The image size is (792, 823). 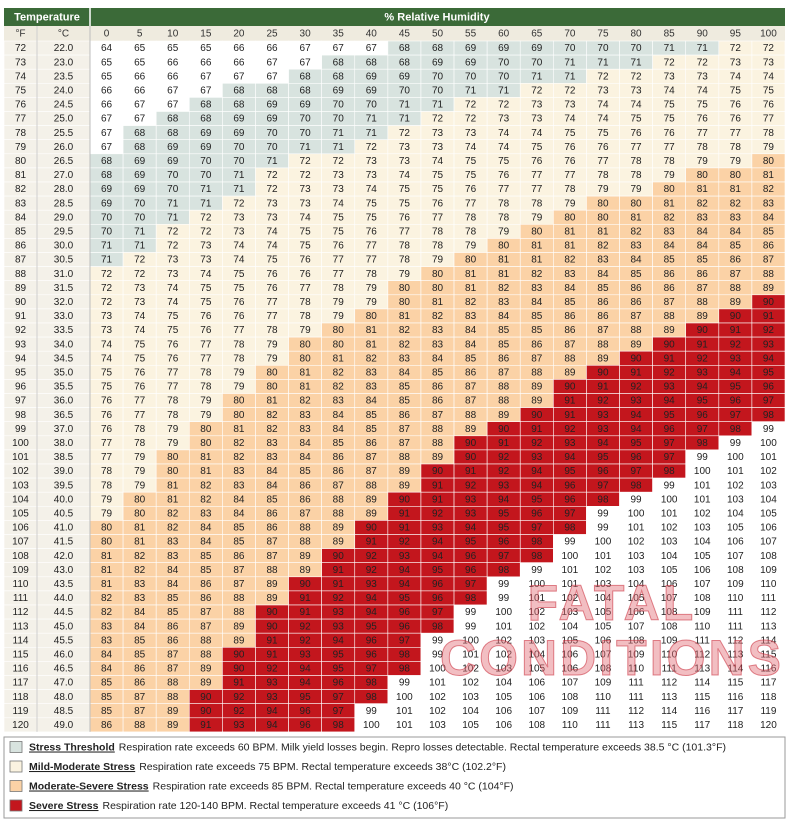 What do you see at coordinates (64, 401) in the screenshot?
I see `temp-c: 36.0` at bounding box center [64, 401].